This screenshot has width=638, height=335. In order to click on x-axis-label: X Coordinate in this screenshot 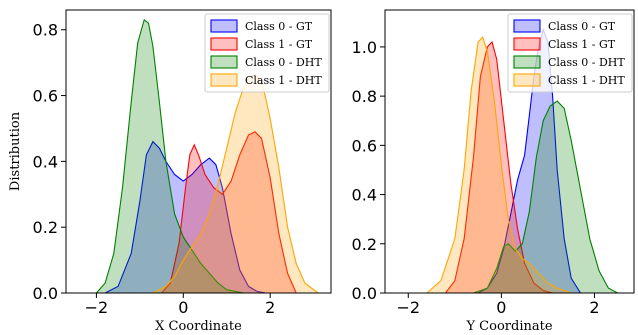, I will do `click(198, 326)`.